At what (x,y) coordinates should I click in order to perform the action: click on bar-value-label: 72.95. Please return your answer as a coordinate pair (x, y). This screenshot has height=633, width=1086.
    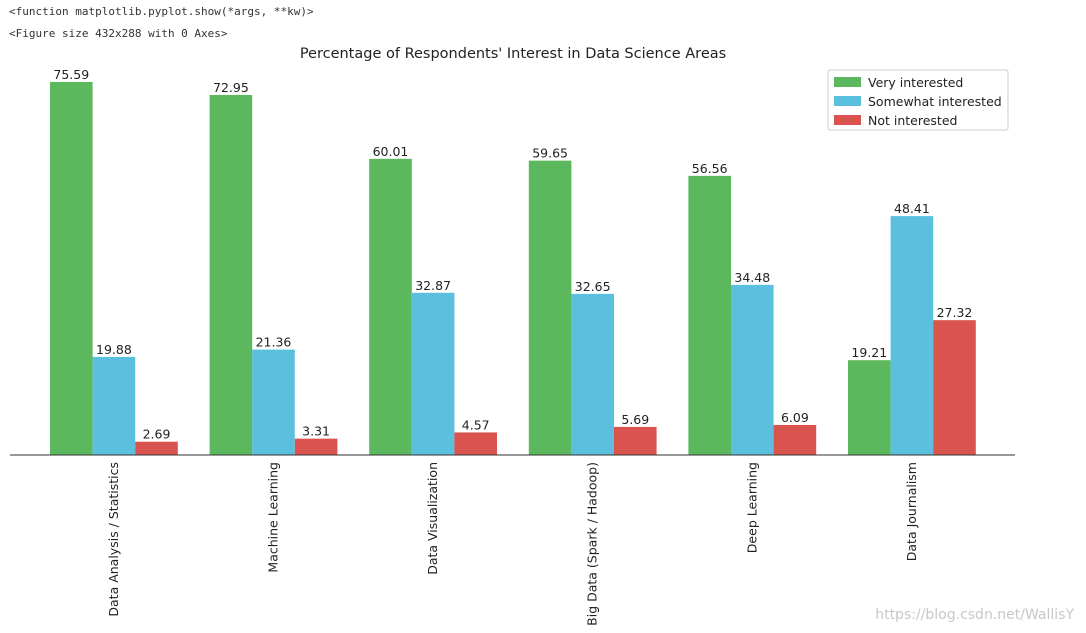
    Looking at the image, I should click on (231, 87).